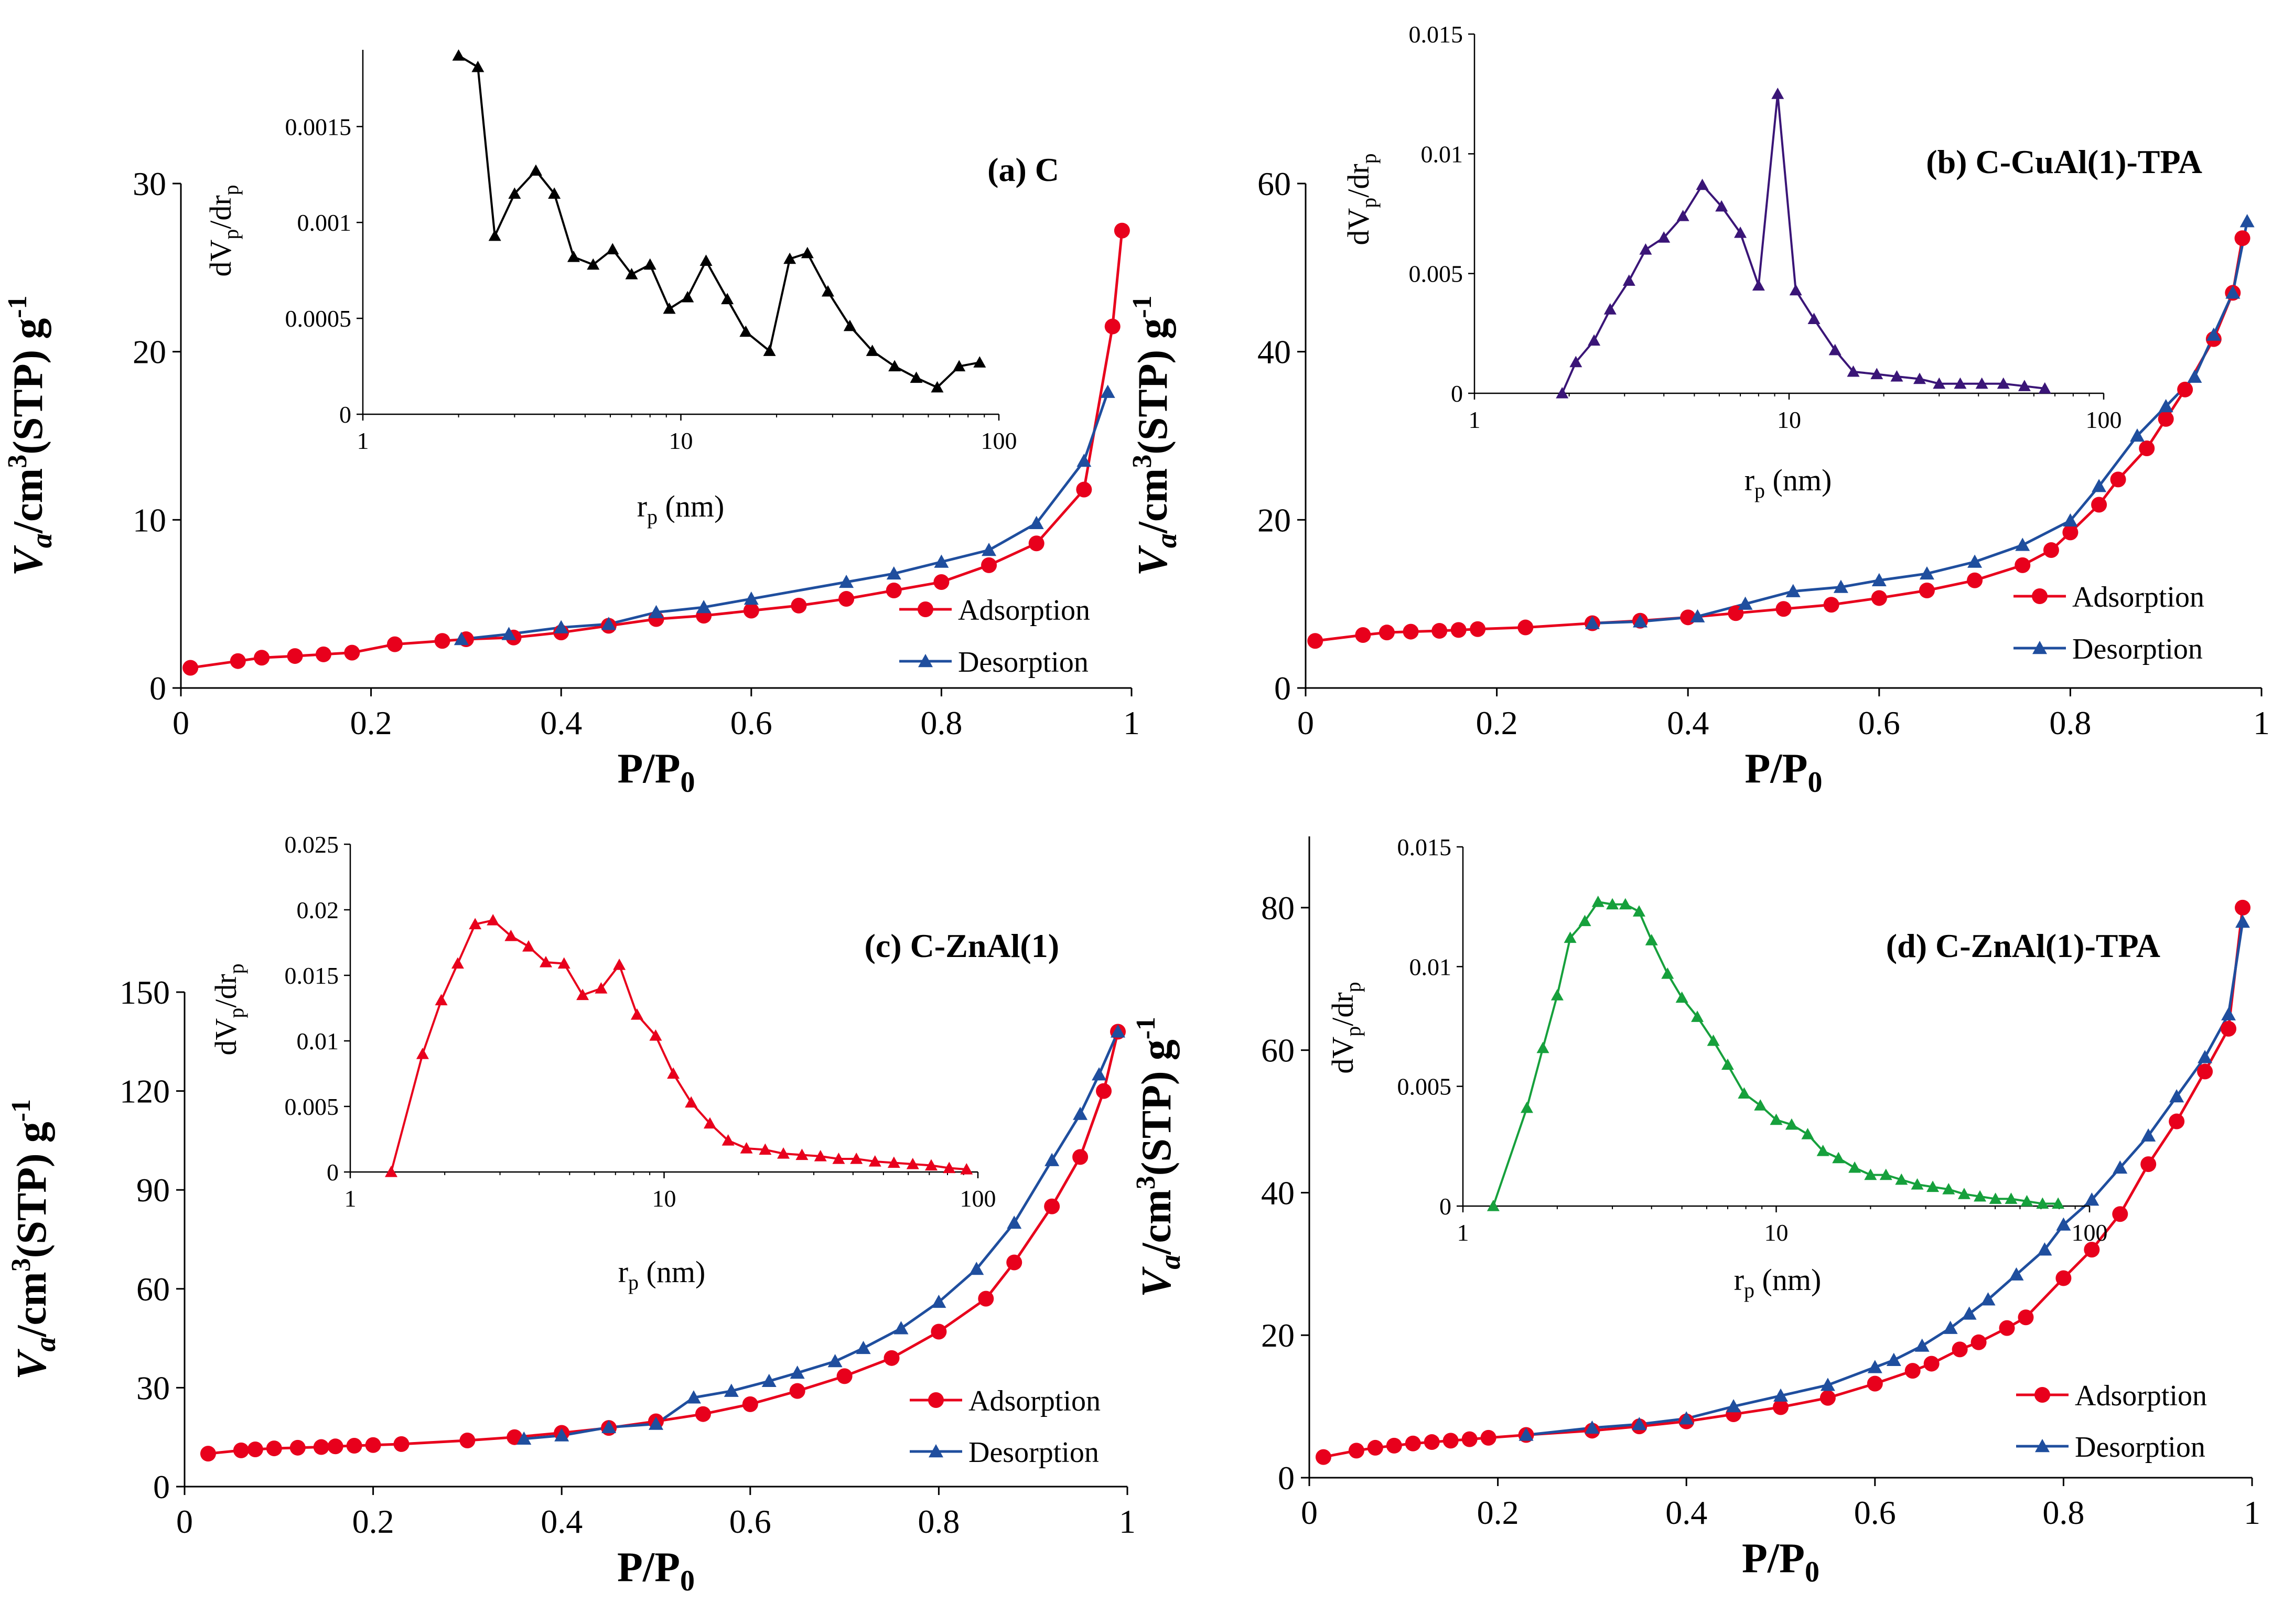 This screenshot has height=1624, width=2283. What do you see at coordinates (1688, 722) in the screenshot?
I see `x-tick-label: 0.4` at bounding box center [1688, 722].